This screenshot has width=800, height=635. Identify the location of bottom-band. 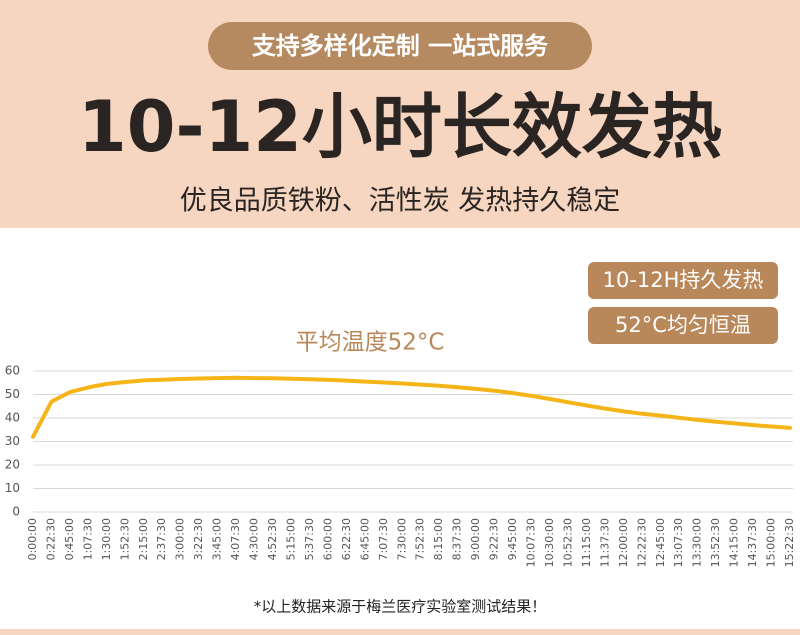
(400, 632).